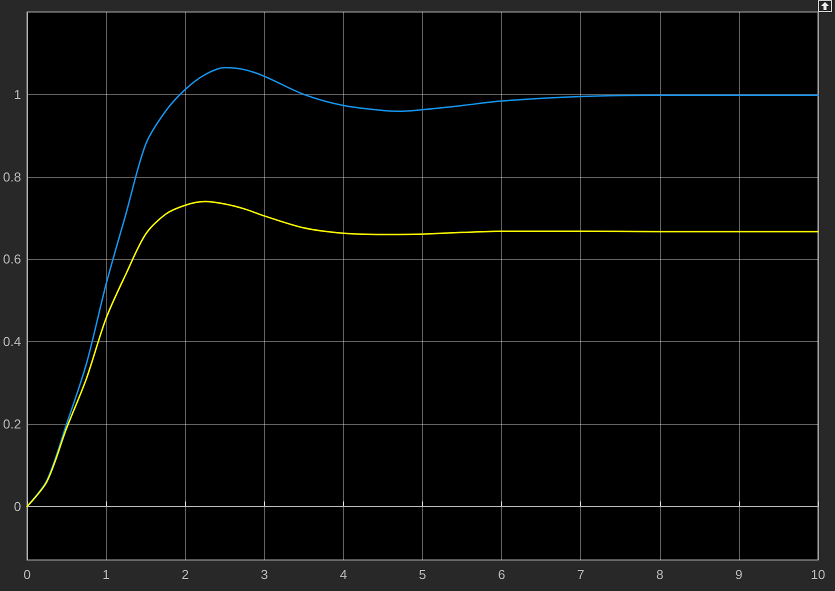 The width and height of the screenshot is (835, 591). What do you see at coordinates (818, 574) in the screenshot?
I see `x-tick-label: 10` at bounding box center [818, 574].